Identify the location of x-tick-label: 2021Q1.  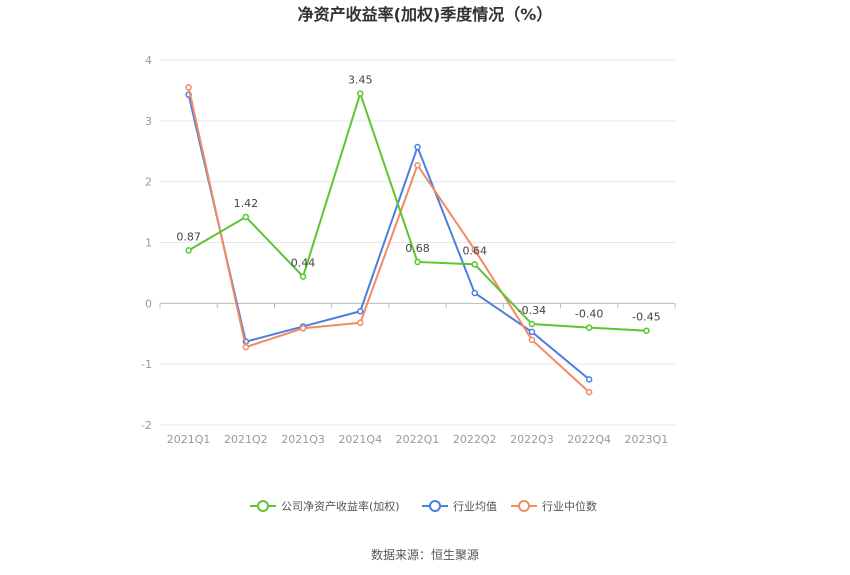
(189, 439).